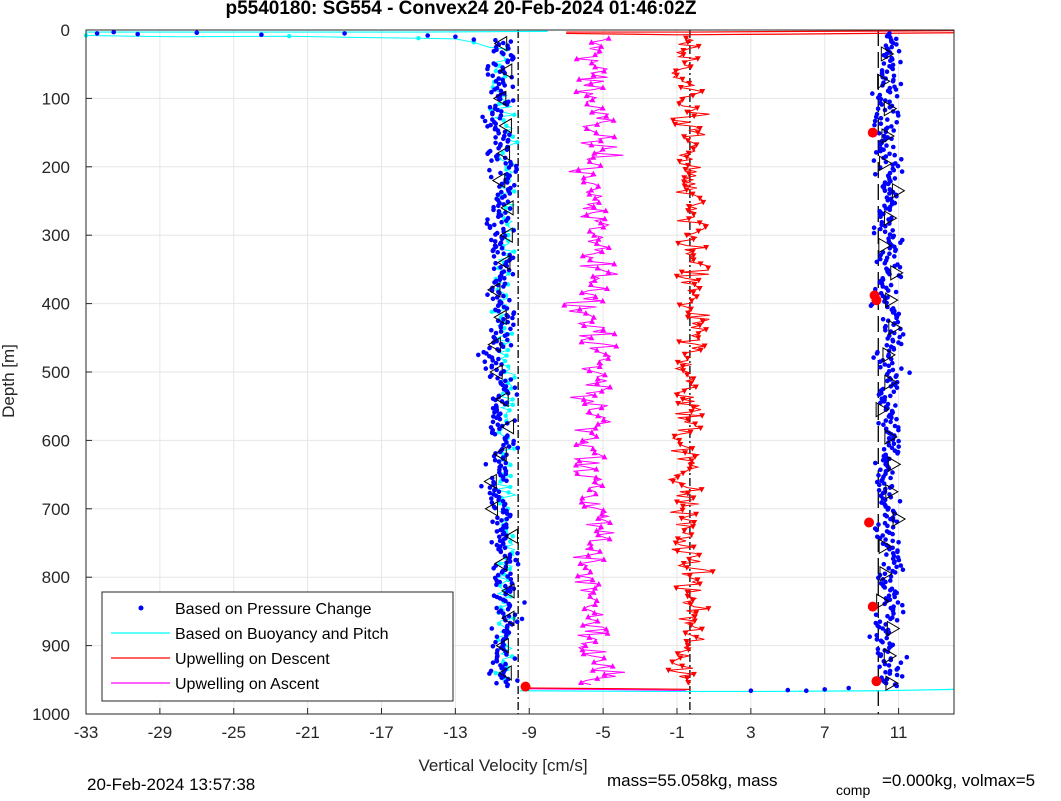 The height and width of the screenshot is (801, 1061). Describe the element at coordinates (603, 732) in the screenshot. I see `x-tick-label: -5` at that location.